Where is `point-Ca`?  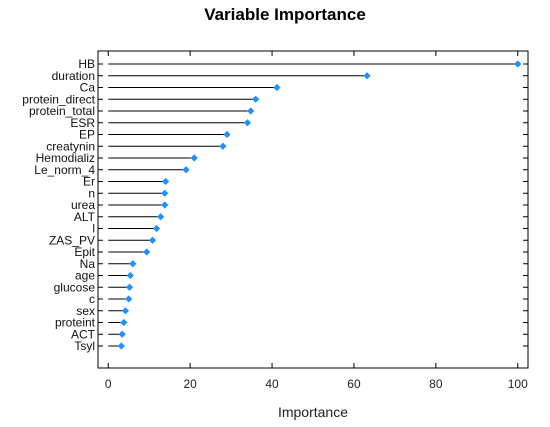 point-Ca is located at coordinates (277, 87).